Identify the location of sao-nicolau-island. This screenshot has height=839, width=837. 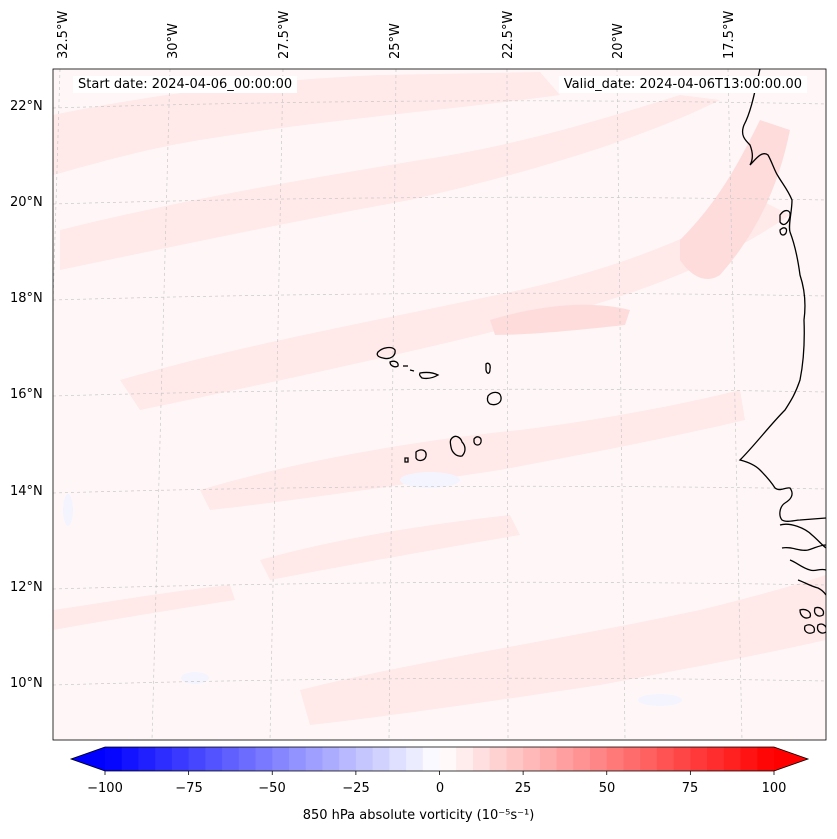
(429, 375).